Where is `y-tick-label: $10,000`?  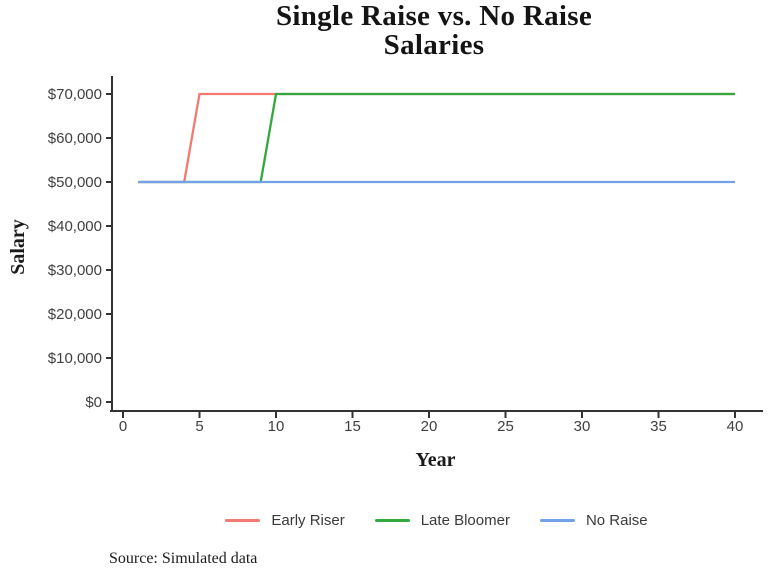
y-tick-label: $10,000 is located at coordinates (75, 358).